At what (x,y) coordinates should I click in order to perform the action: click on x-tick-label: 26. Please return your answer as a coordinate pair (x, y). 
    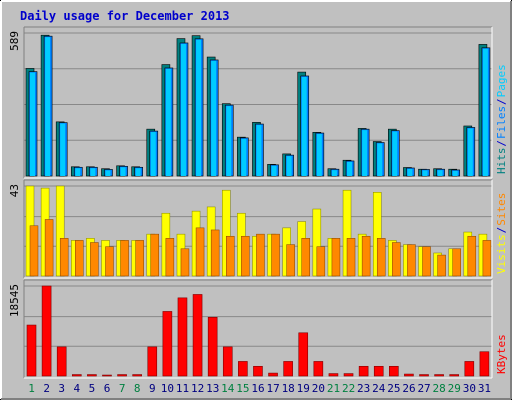
    Looking at the image, I should click on (408, 388).